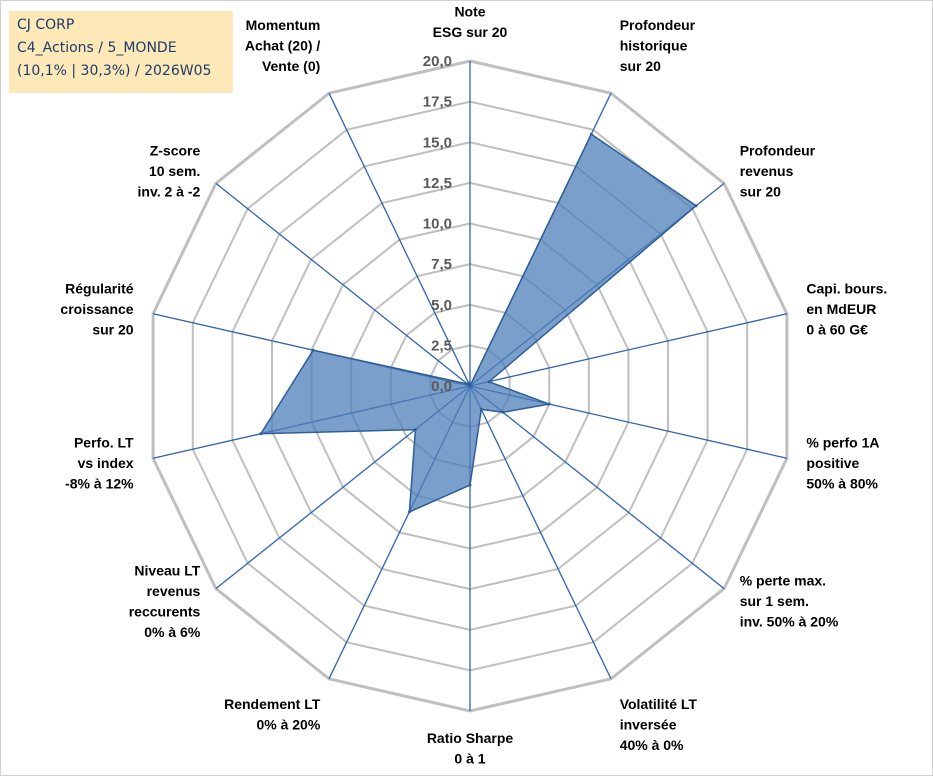 This screenshot has height=776, width=933. What do you see at coordinates (175, 150) in the screenshot?
I see `axis-label-line: Z-score` at bounding box center [175, 150].